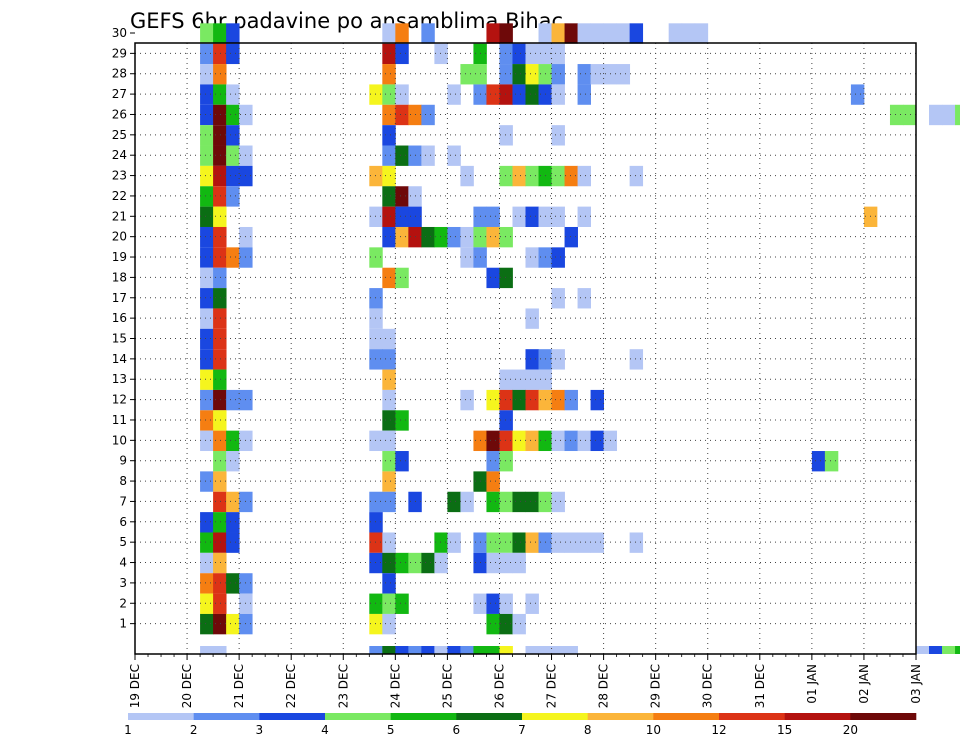  What do you see at coordinates (588, 730) in the screenshot?
I see `legend-label: 8` at bounding box center [588, 730].